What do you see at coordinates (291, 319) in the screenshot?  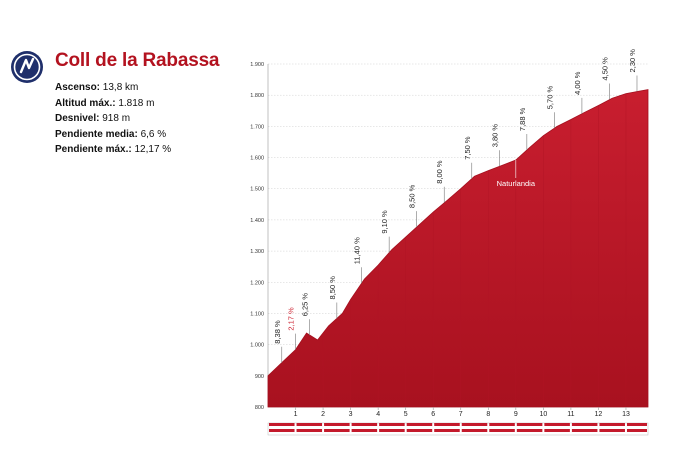 I see `gradient-label: 2,17 %` at bounding box center [291, 319].